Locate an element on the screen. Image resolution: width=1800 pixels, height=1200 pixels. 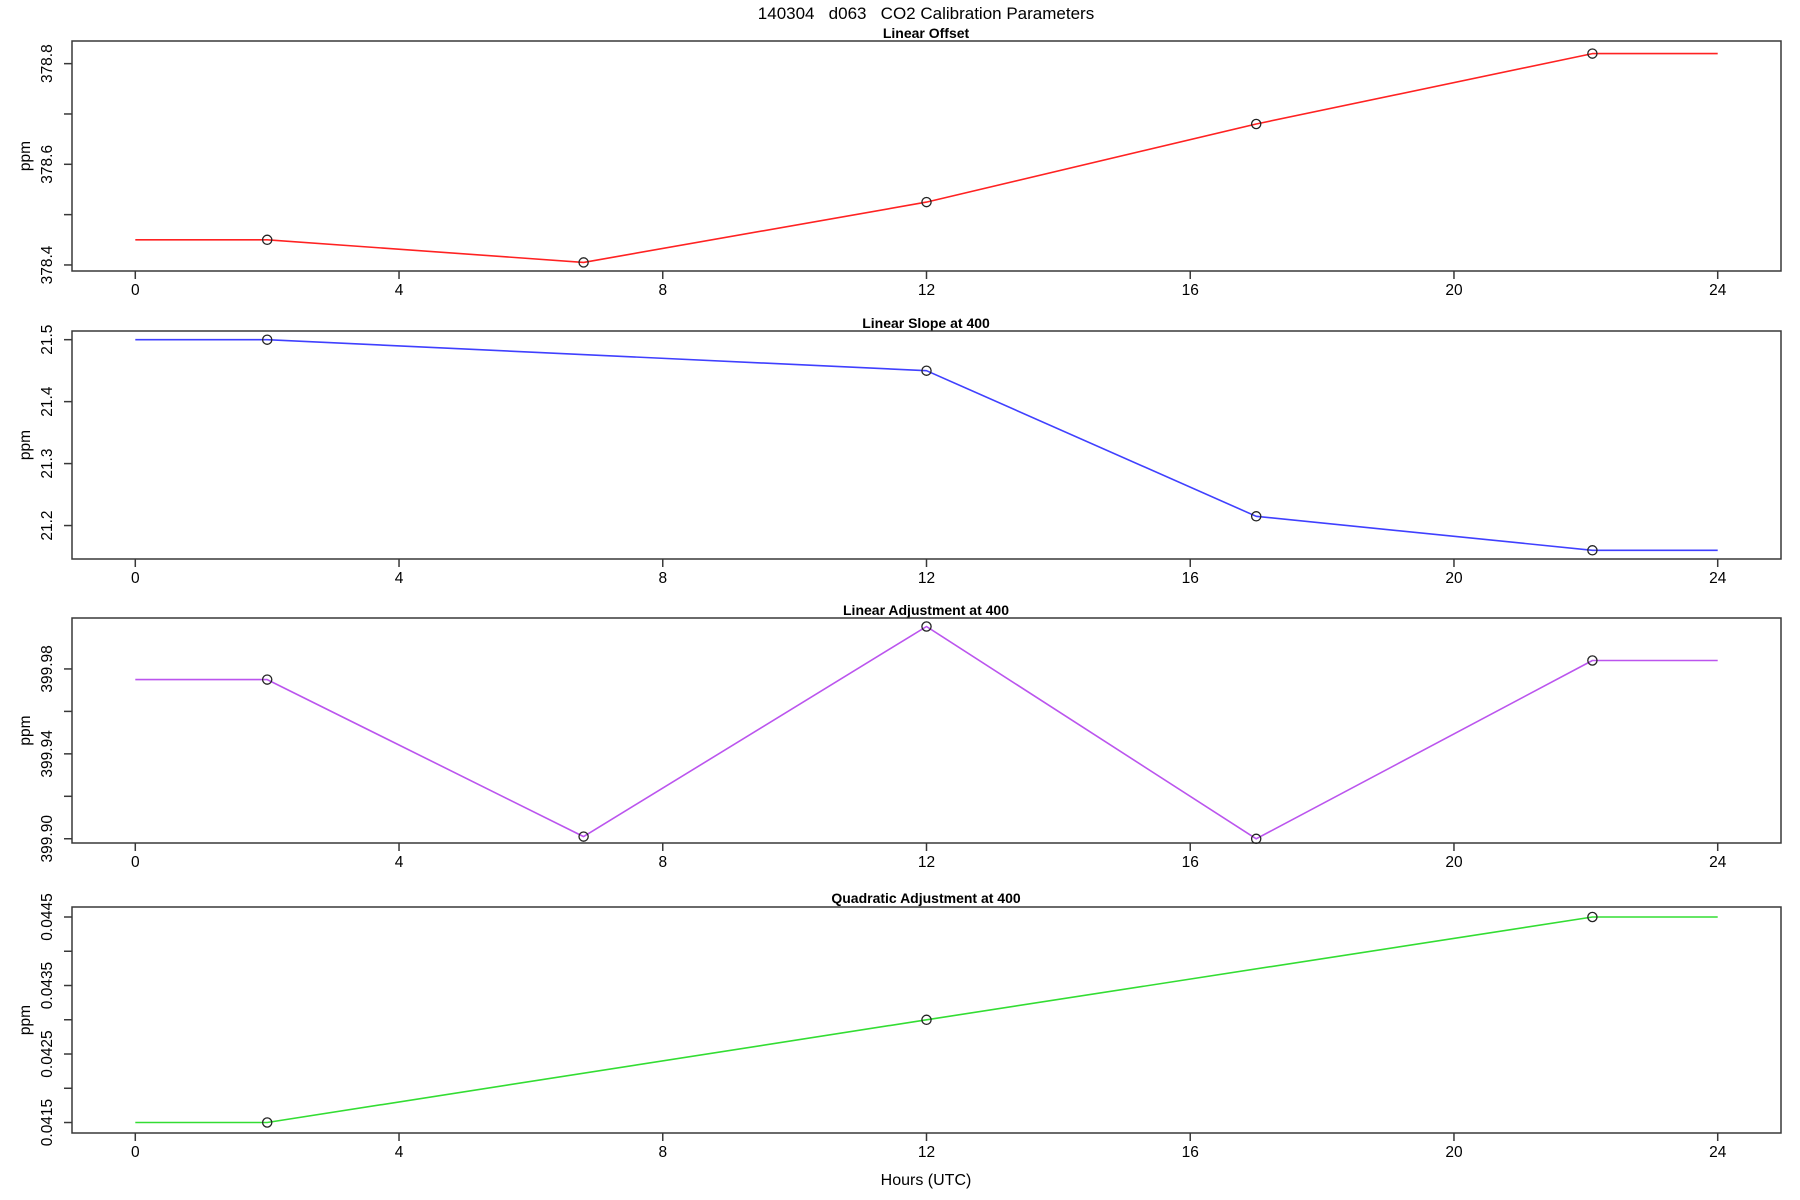
y-tick-label: 0.0425 is located at coordinates (47, 1053).